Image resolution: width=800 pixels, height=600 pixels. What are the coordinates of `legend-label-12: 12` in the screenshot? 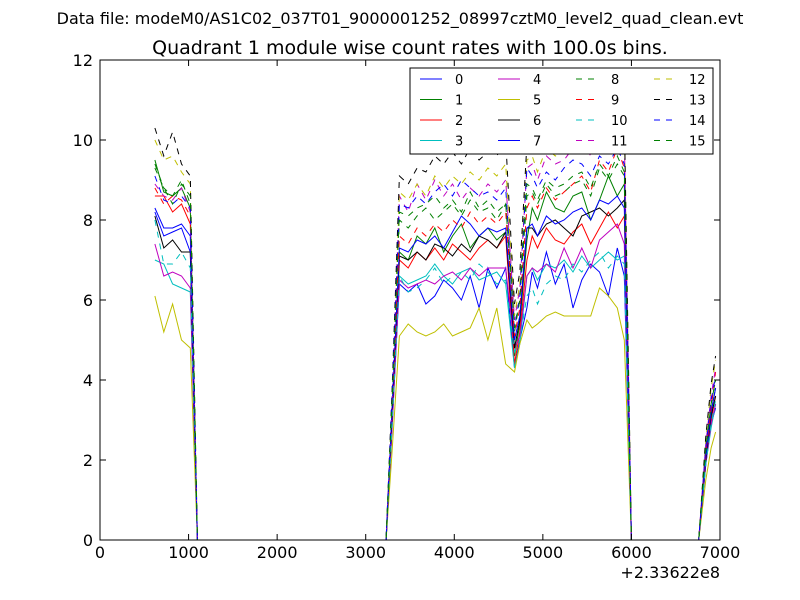 It's located at (697, 80).